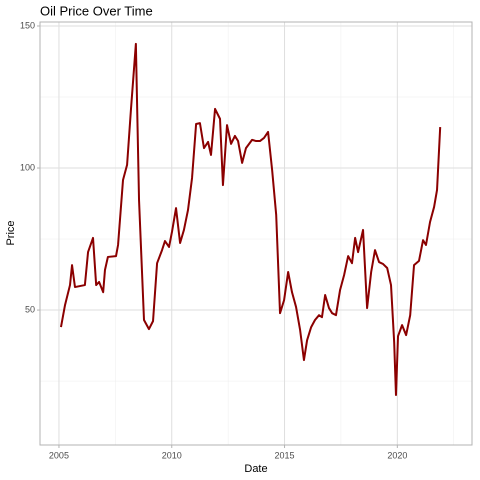 Image resolution: width=480 pixels, height=480 pixels. Describe the element at coordinates (30, 309) in the screenshot. I see `y-tick-label: 50` at that location.